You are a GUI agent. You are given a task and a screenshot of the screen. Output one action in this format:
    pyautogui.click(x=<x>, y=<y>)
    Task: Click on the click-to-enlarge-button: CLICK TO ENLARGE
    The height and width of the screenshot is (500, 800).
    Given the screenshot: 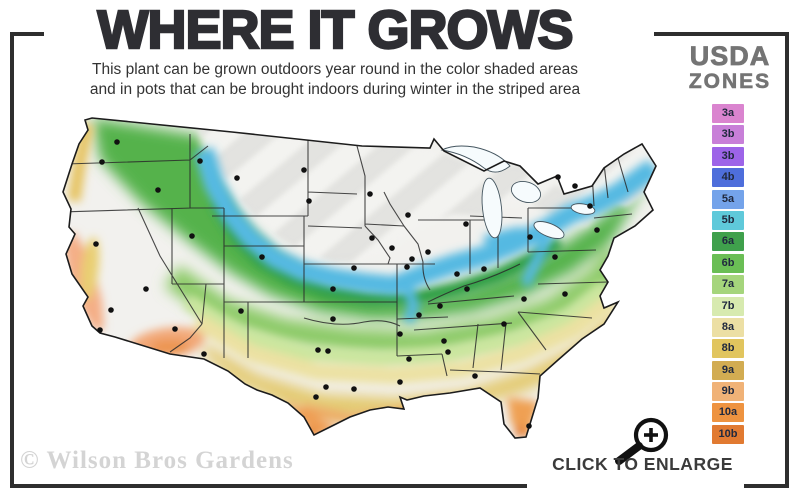 What is the action you would take?
    pyautogui.click(x=642, y=464)
    